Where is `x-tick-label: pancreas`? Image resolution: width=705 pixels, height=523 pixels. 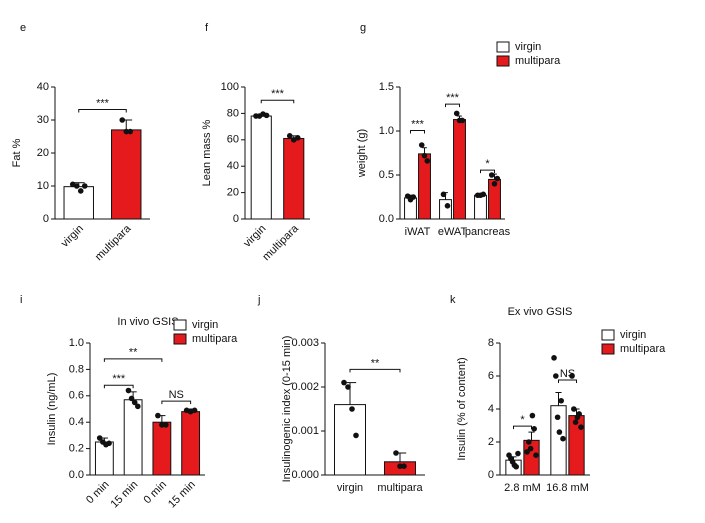
x-tick-label: pancreas is located at coordinates (488, 232).